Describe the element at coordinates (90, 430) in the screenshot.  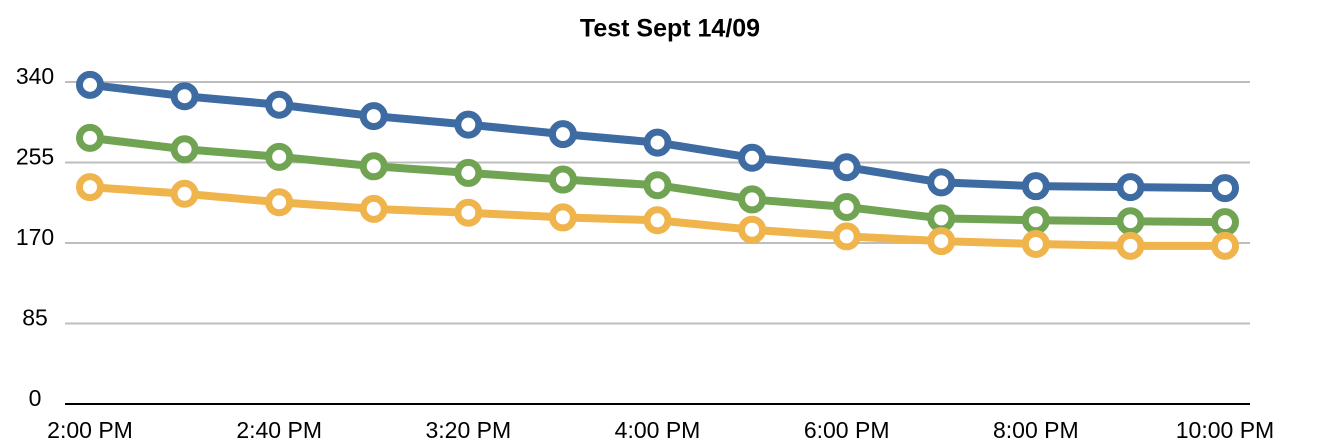
I see `x-tick-label: 2:00 PM` at that location.